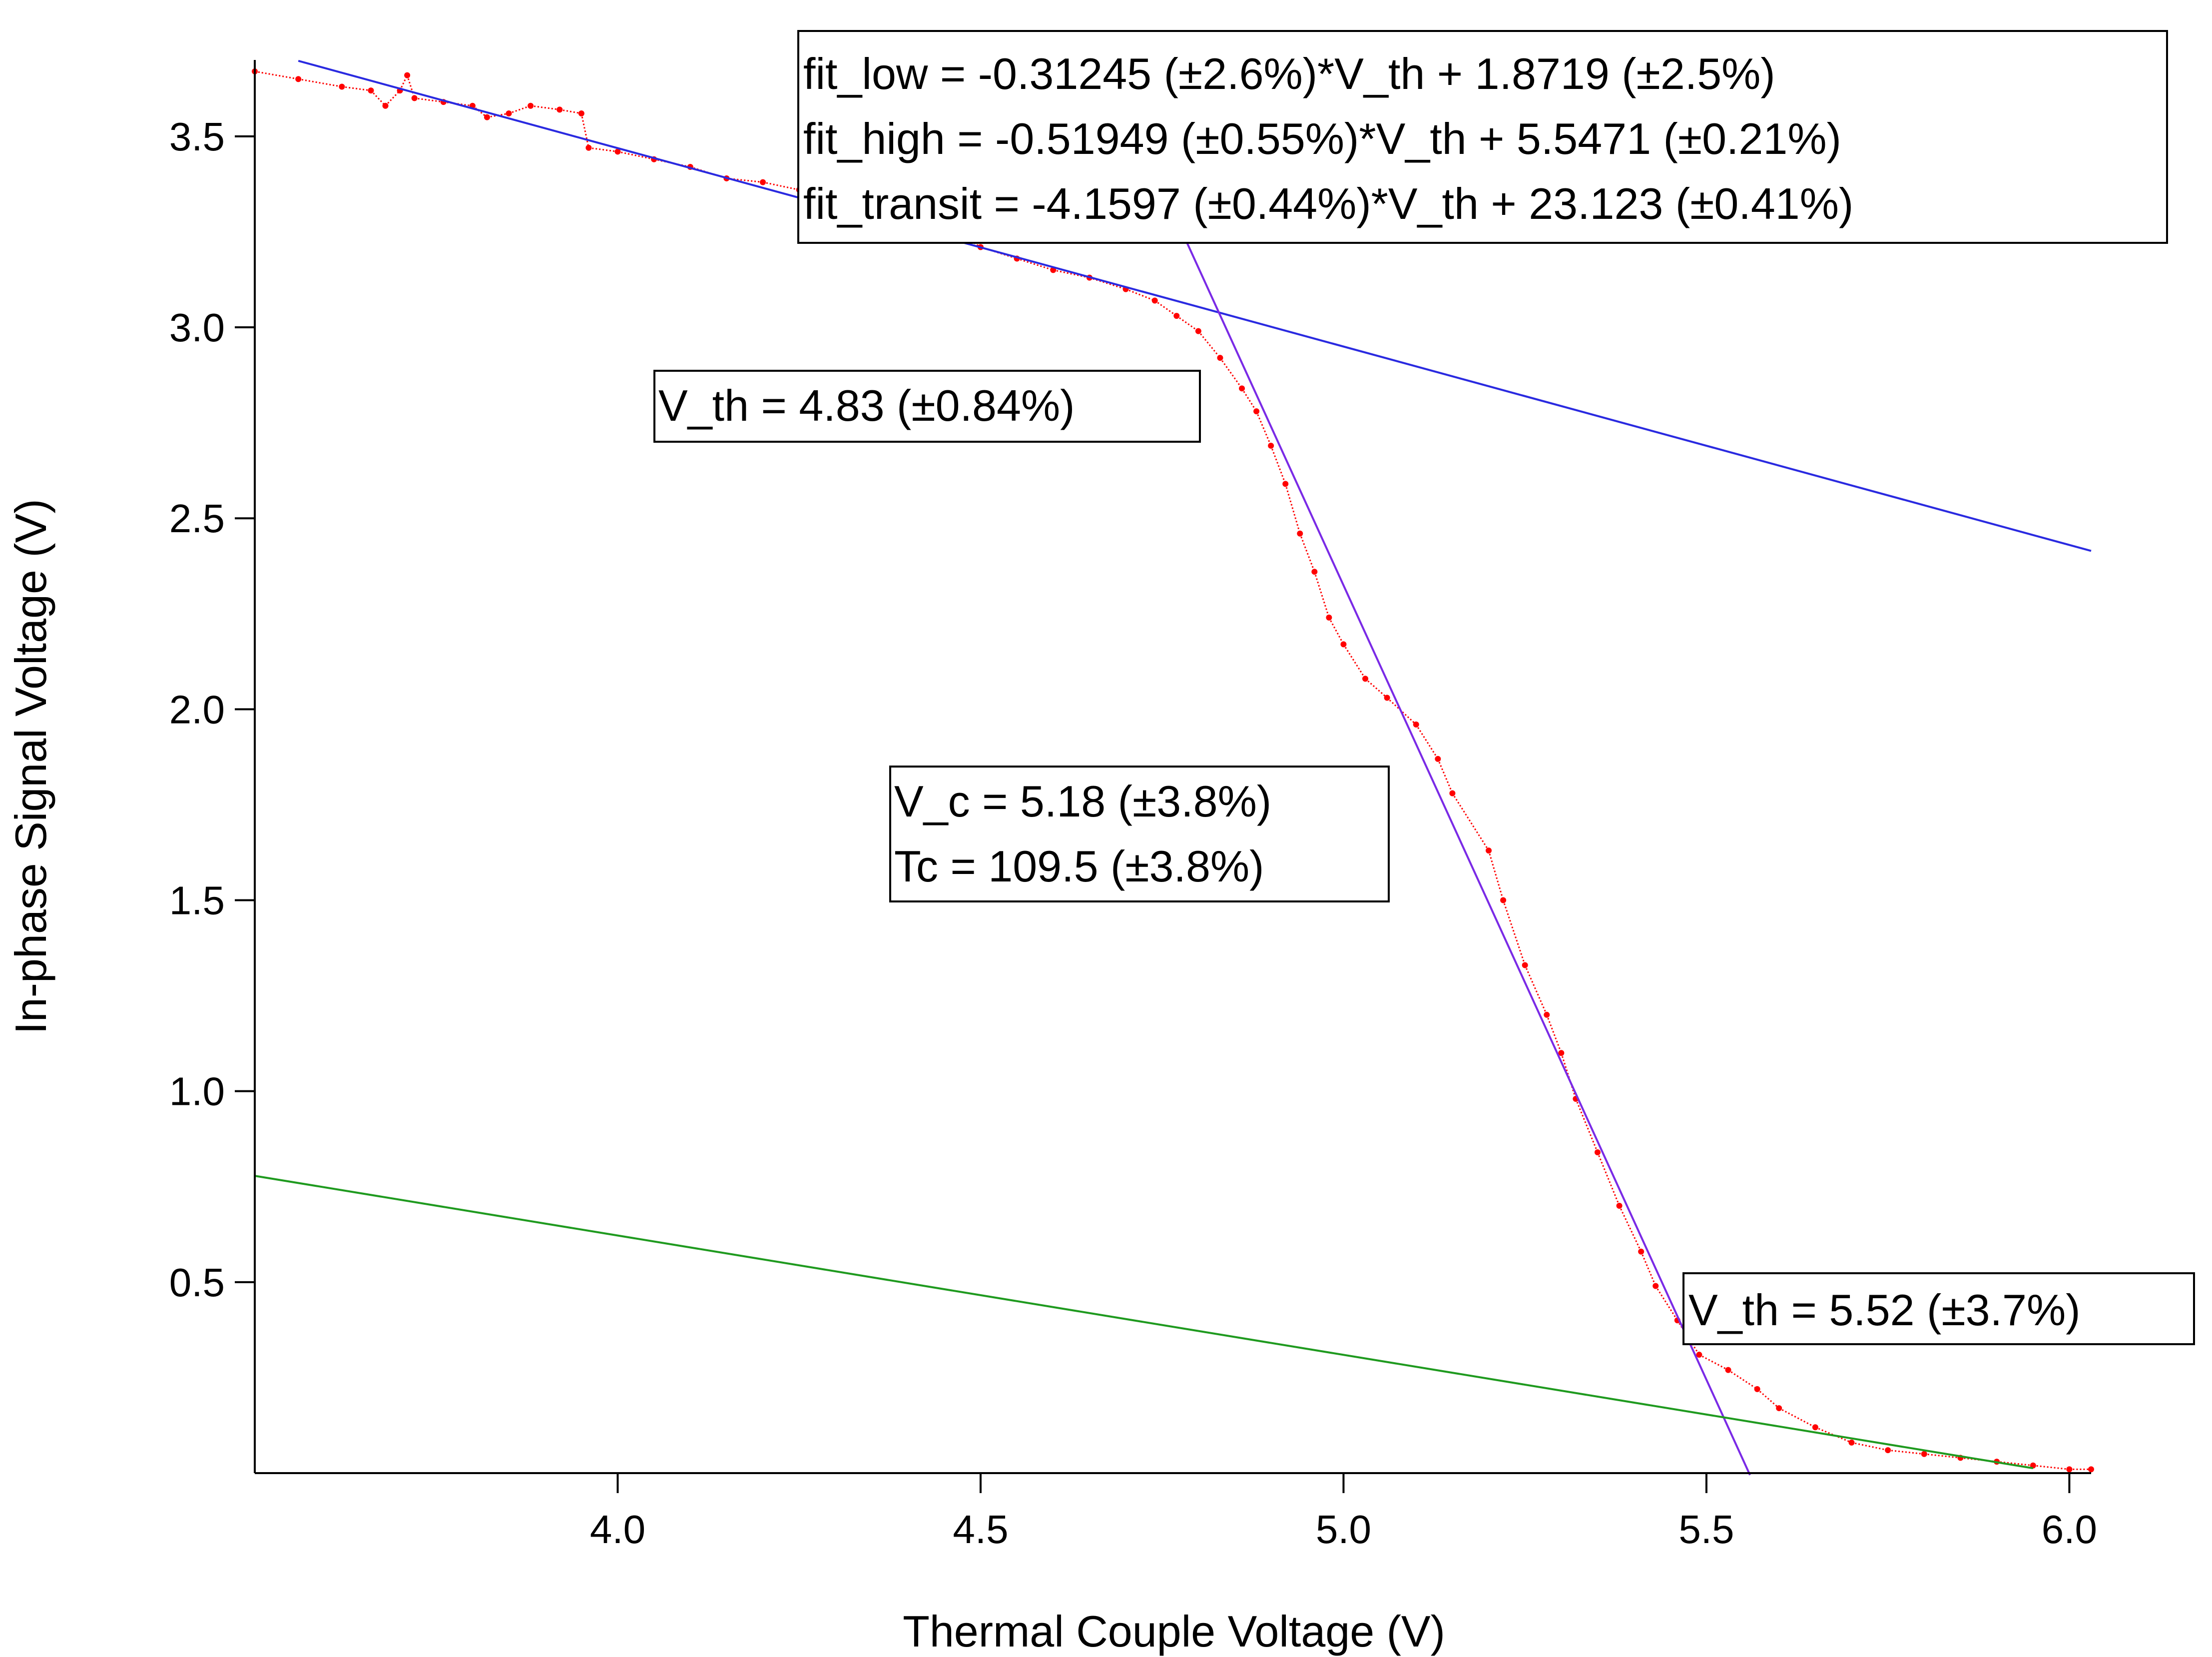 The width and height of the screenshot is (2212, 1657). What do you see at coordinates (2069, 1529) in the screenshot?
I see `x-tick-label: 6.0` at bounding box center [2069, 1529].